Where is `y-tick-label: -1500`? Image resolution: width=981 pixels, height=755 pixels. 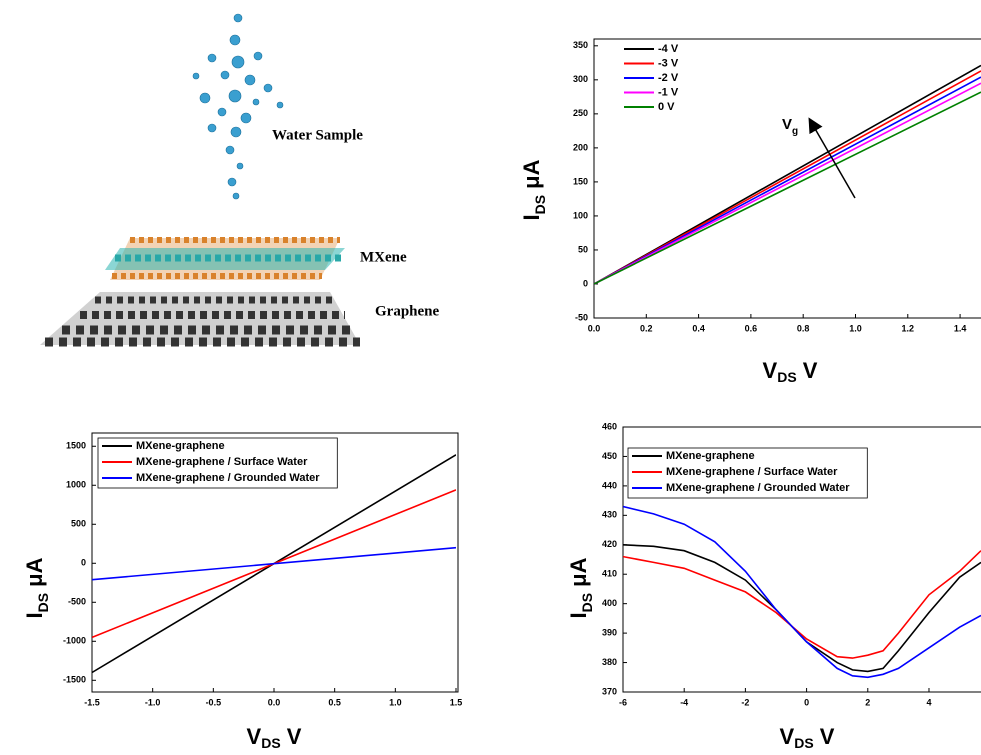
y-tick-label: -1500 is located at coordinates (74, 680).